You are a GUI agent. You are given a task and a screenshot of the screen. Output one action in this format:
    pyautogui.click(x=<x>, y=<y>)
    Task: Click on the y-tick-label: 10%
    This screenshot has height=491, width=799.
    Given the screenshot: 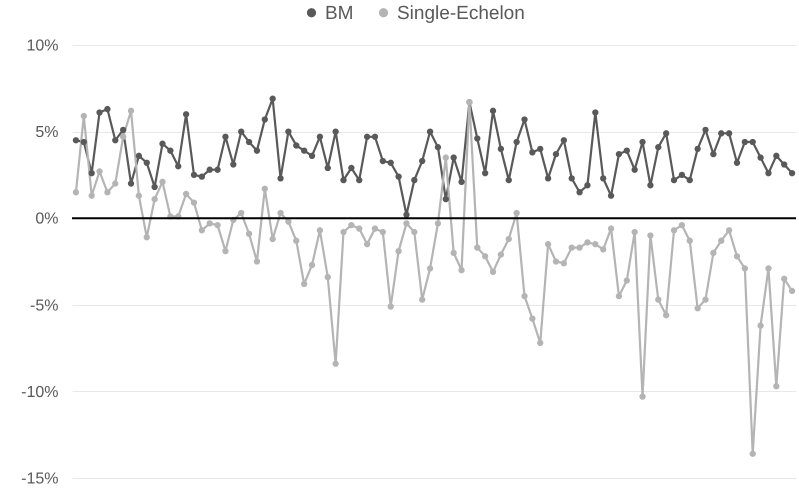 What is the action you would take?
    pyautogui.click(x=42, y=46)
    